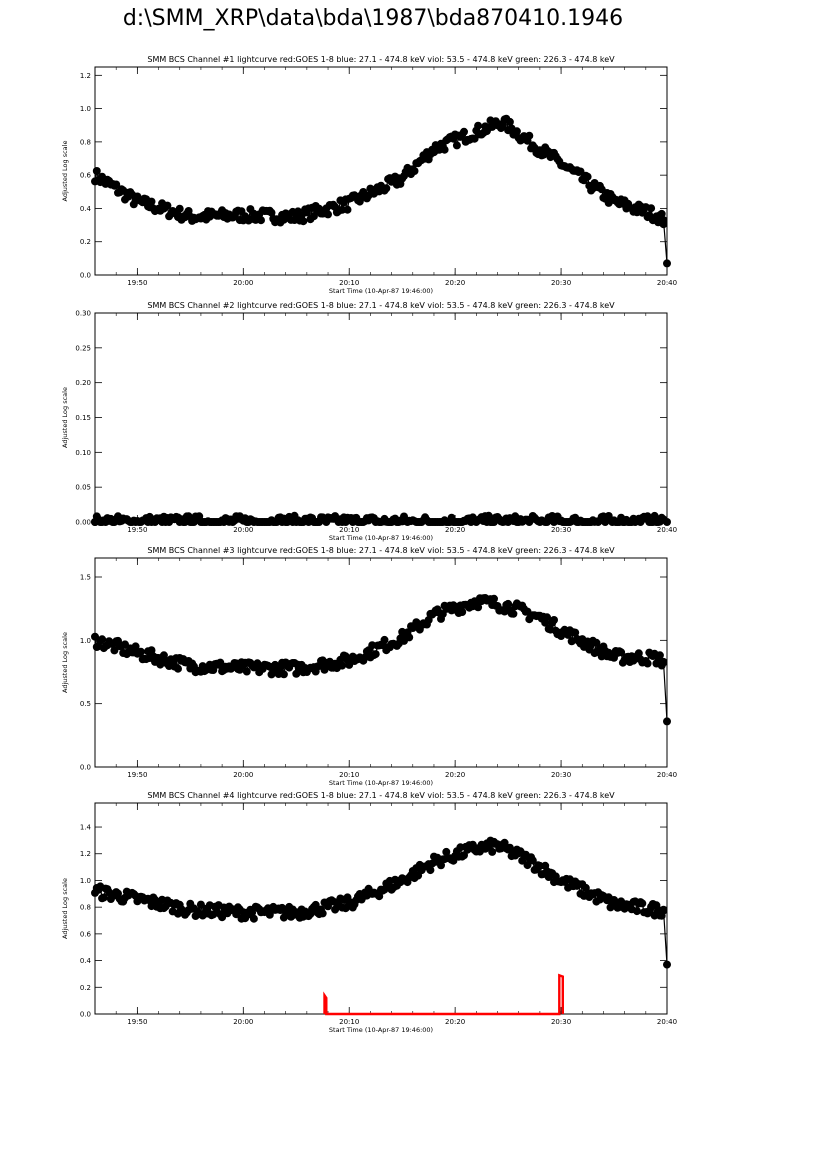 The height and width of the screenshot is (1169, 826). What do you see at coordinates (85, 76) in the screenshot?
I see `y-tick-label: 1.2` at bounding box center [85, 76].